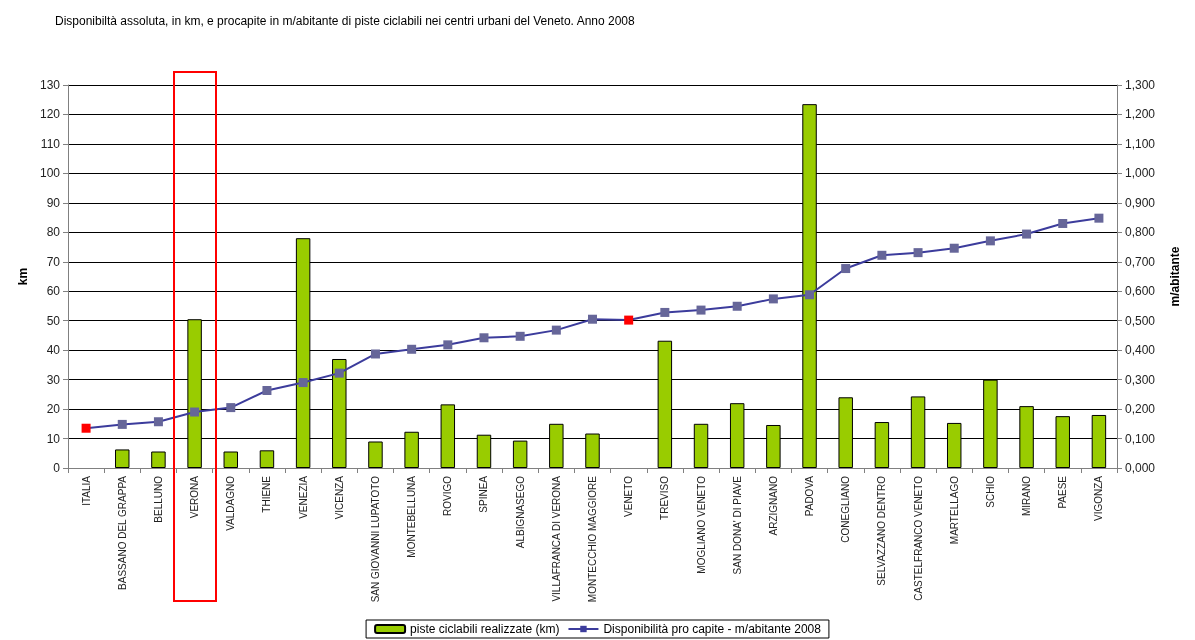  Describe the element at coordinates (1140, 261) in the screenshot. I see `y2-tick-label: 0,700` at that location.